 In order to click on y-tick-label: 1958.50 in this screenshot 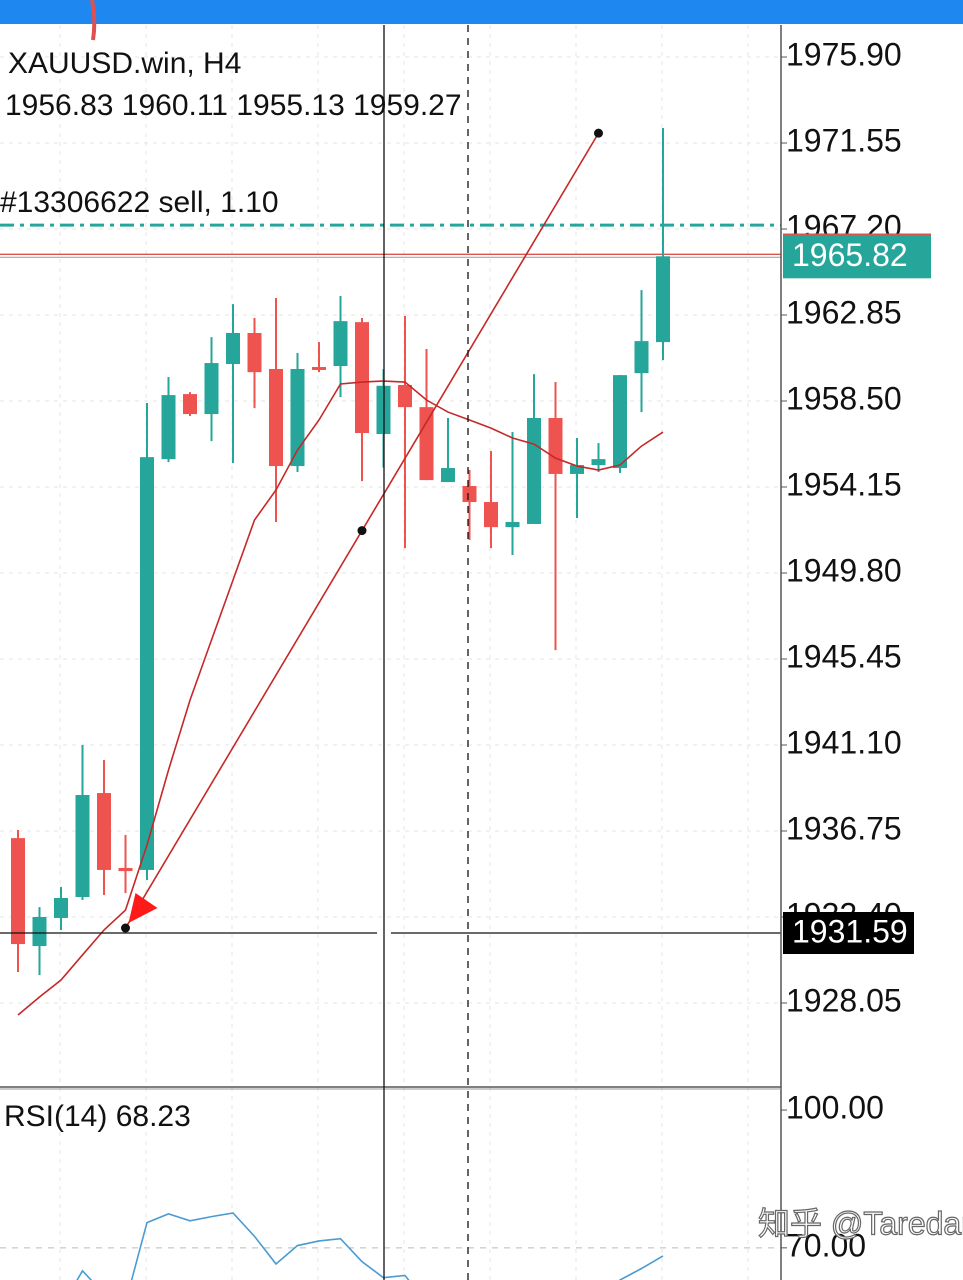, I will do `click(844, 398)`.